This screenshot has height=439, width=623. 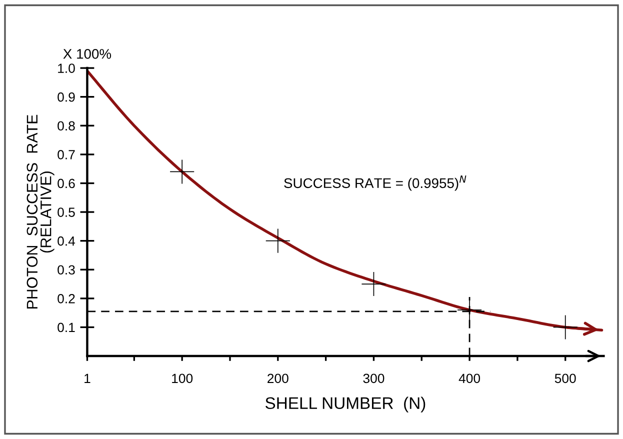 I want to click on x-tick-label: 1, so click(x=87, y=378).